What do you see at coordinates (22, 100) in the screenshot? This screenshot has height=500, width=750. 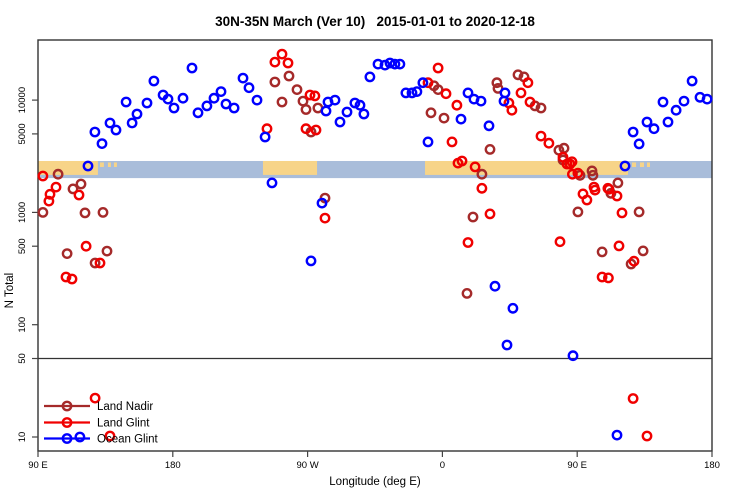 I see `y-tick-label: 10000` at bounding box center [22, 100].